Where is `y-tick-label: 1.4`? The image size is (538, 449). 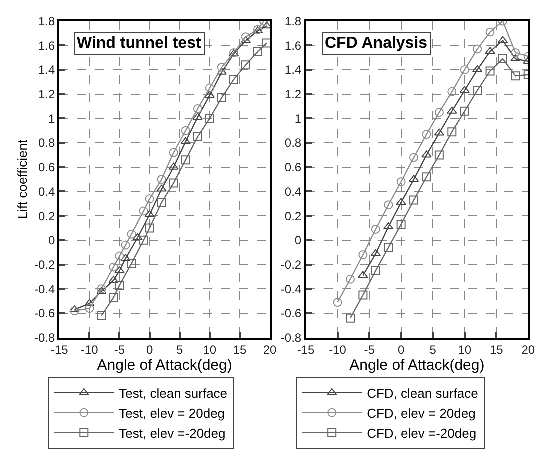
y-tick-label: 1.4 is located at coordinates (293, 70).